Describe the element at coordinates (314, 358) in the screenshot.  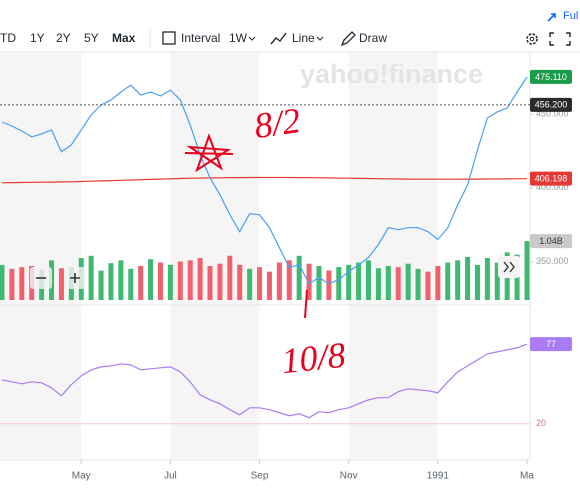
I see `annotation: 10/8` at that location.